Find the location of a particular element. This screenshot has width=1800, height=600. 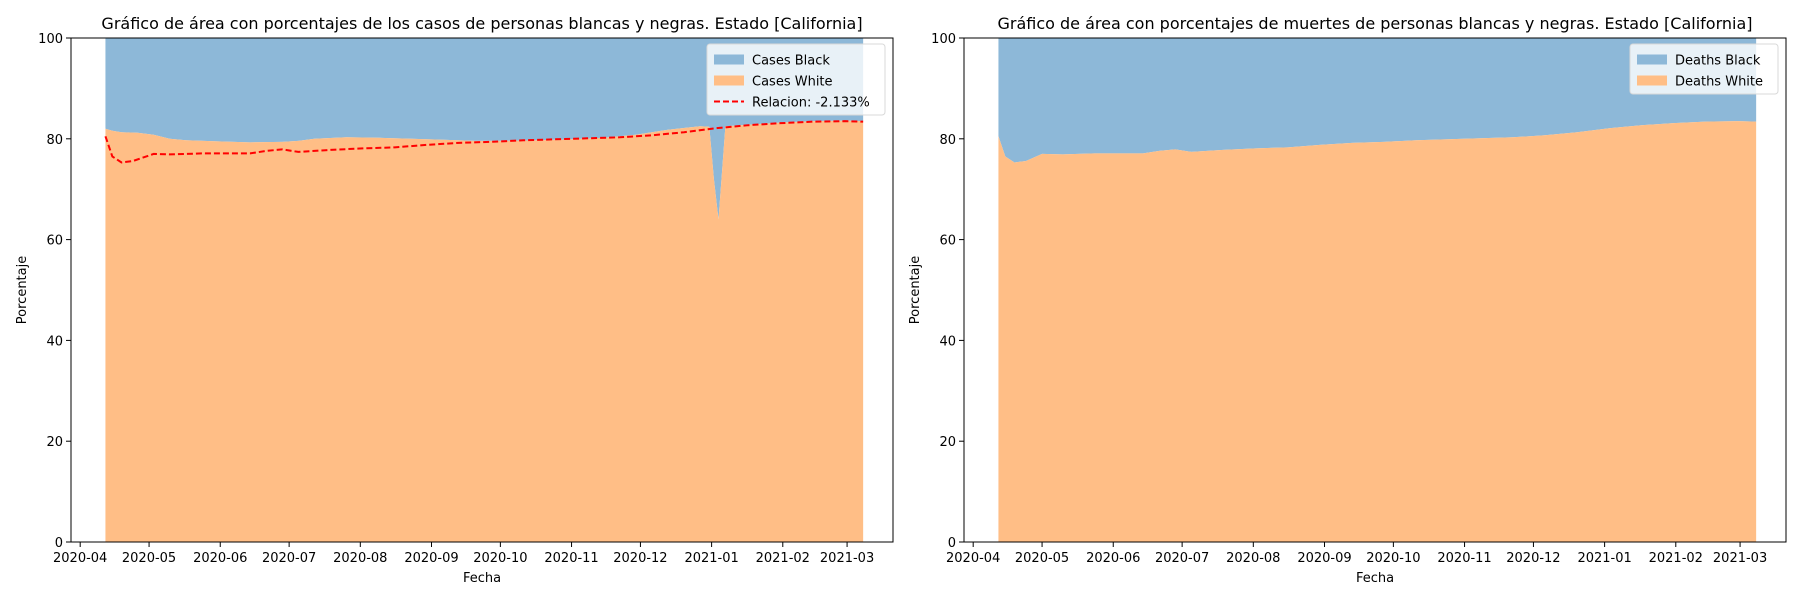

area-cases-black is located at coordinates (484, 129).